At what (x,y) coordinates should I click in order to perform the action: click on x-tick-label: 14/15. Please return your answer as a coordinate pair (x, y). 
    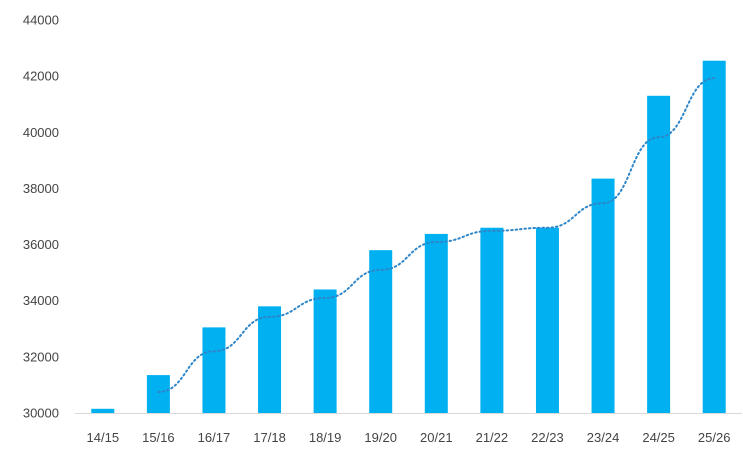
    Looking at the image, I should click on (103, 437).